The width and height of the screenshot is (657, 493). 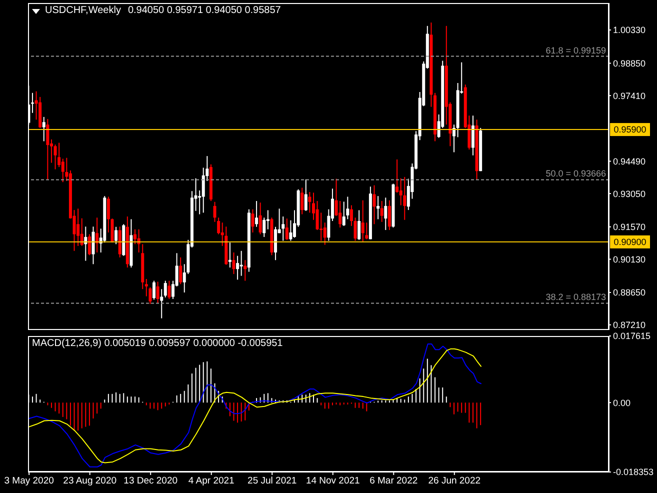 I want to click on y-tick-label: 0.97410, so click(x=629, y=95).